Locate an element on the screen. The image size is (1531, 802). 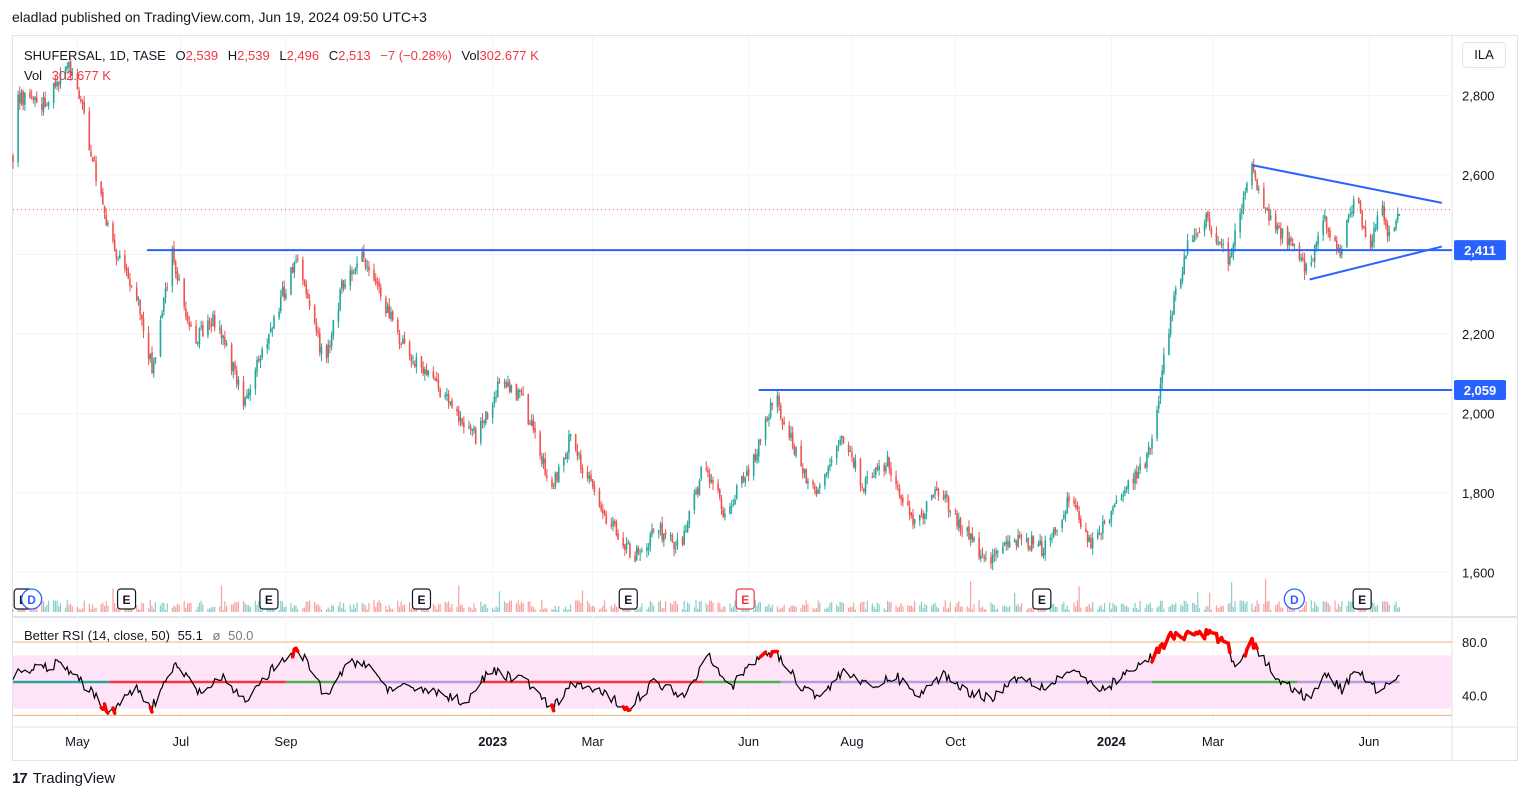
footer-brand: 17 TradingView is located at coordinates (63, 778).